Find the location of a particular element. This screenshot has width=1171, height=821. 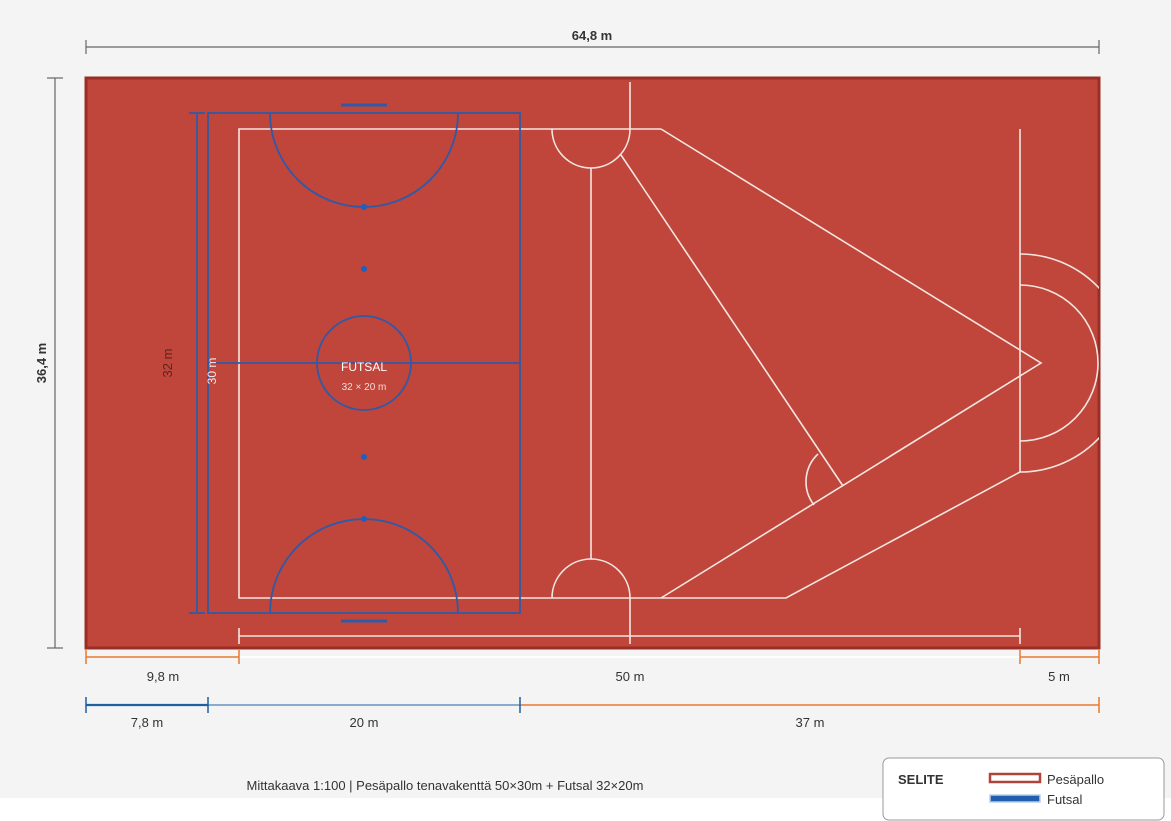

futsal-width-label: 20 m is located at coordinates (364, 722).